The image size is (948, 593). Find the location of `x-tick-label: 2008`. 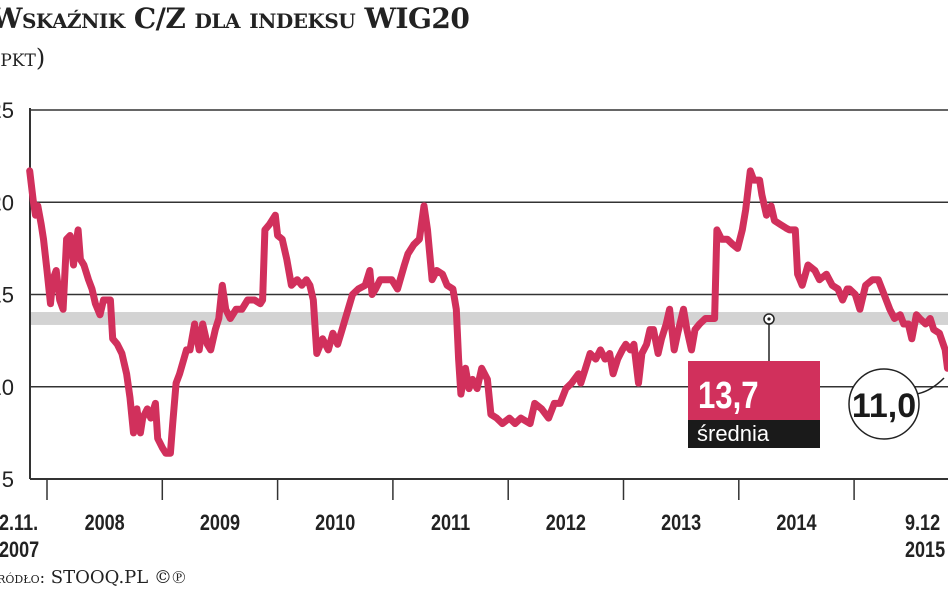

x-tick-label: 2008 is located at coordinates (105, 523).